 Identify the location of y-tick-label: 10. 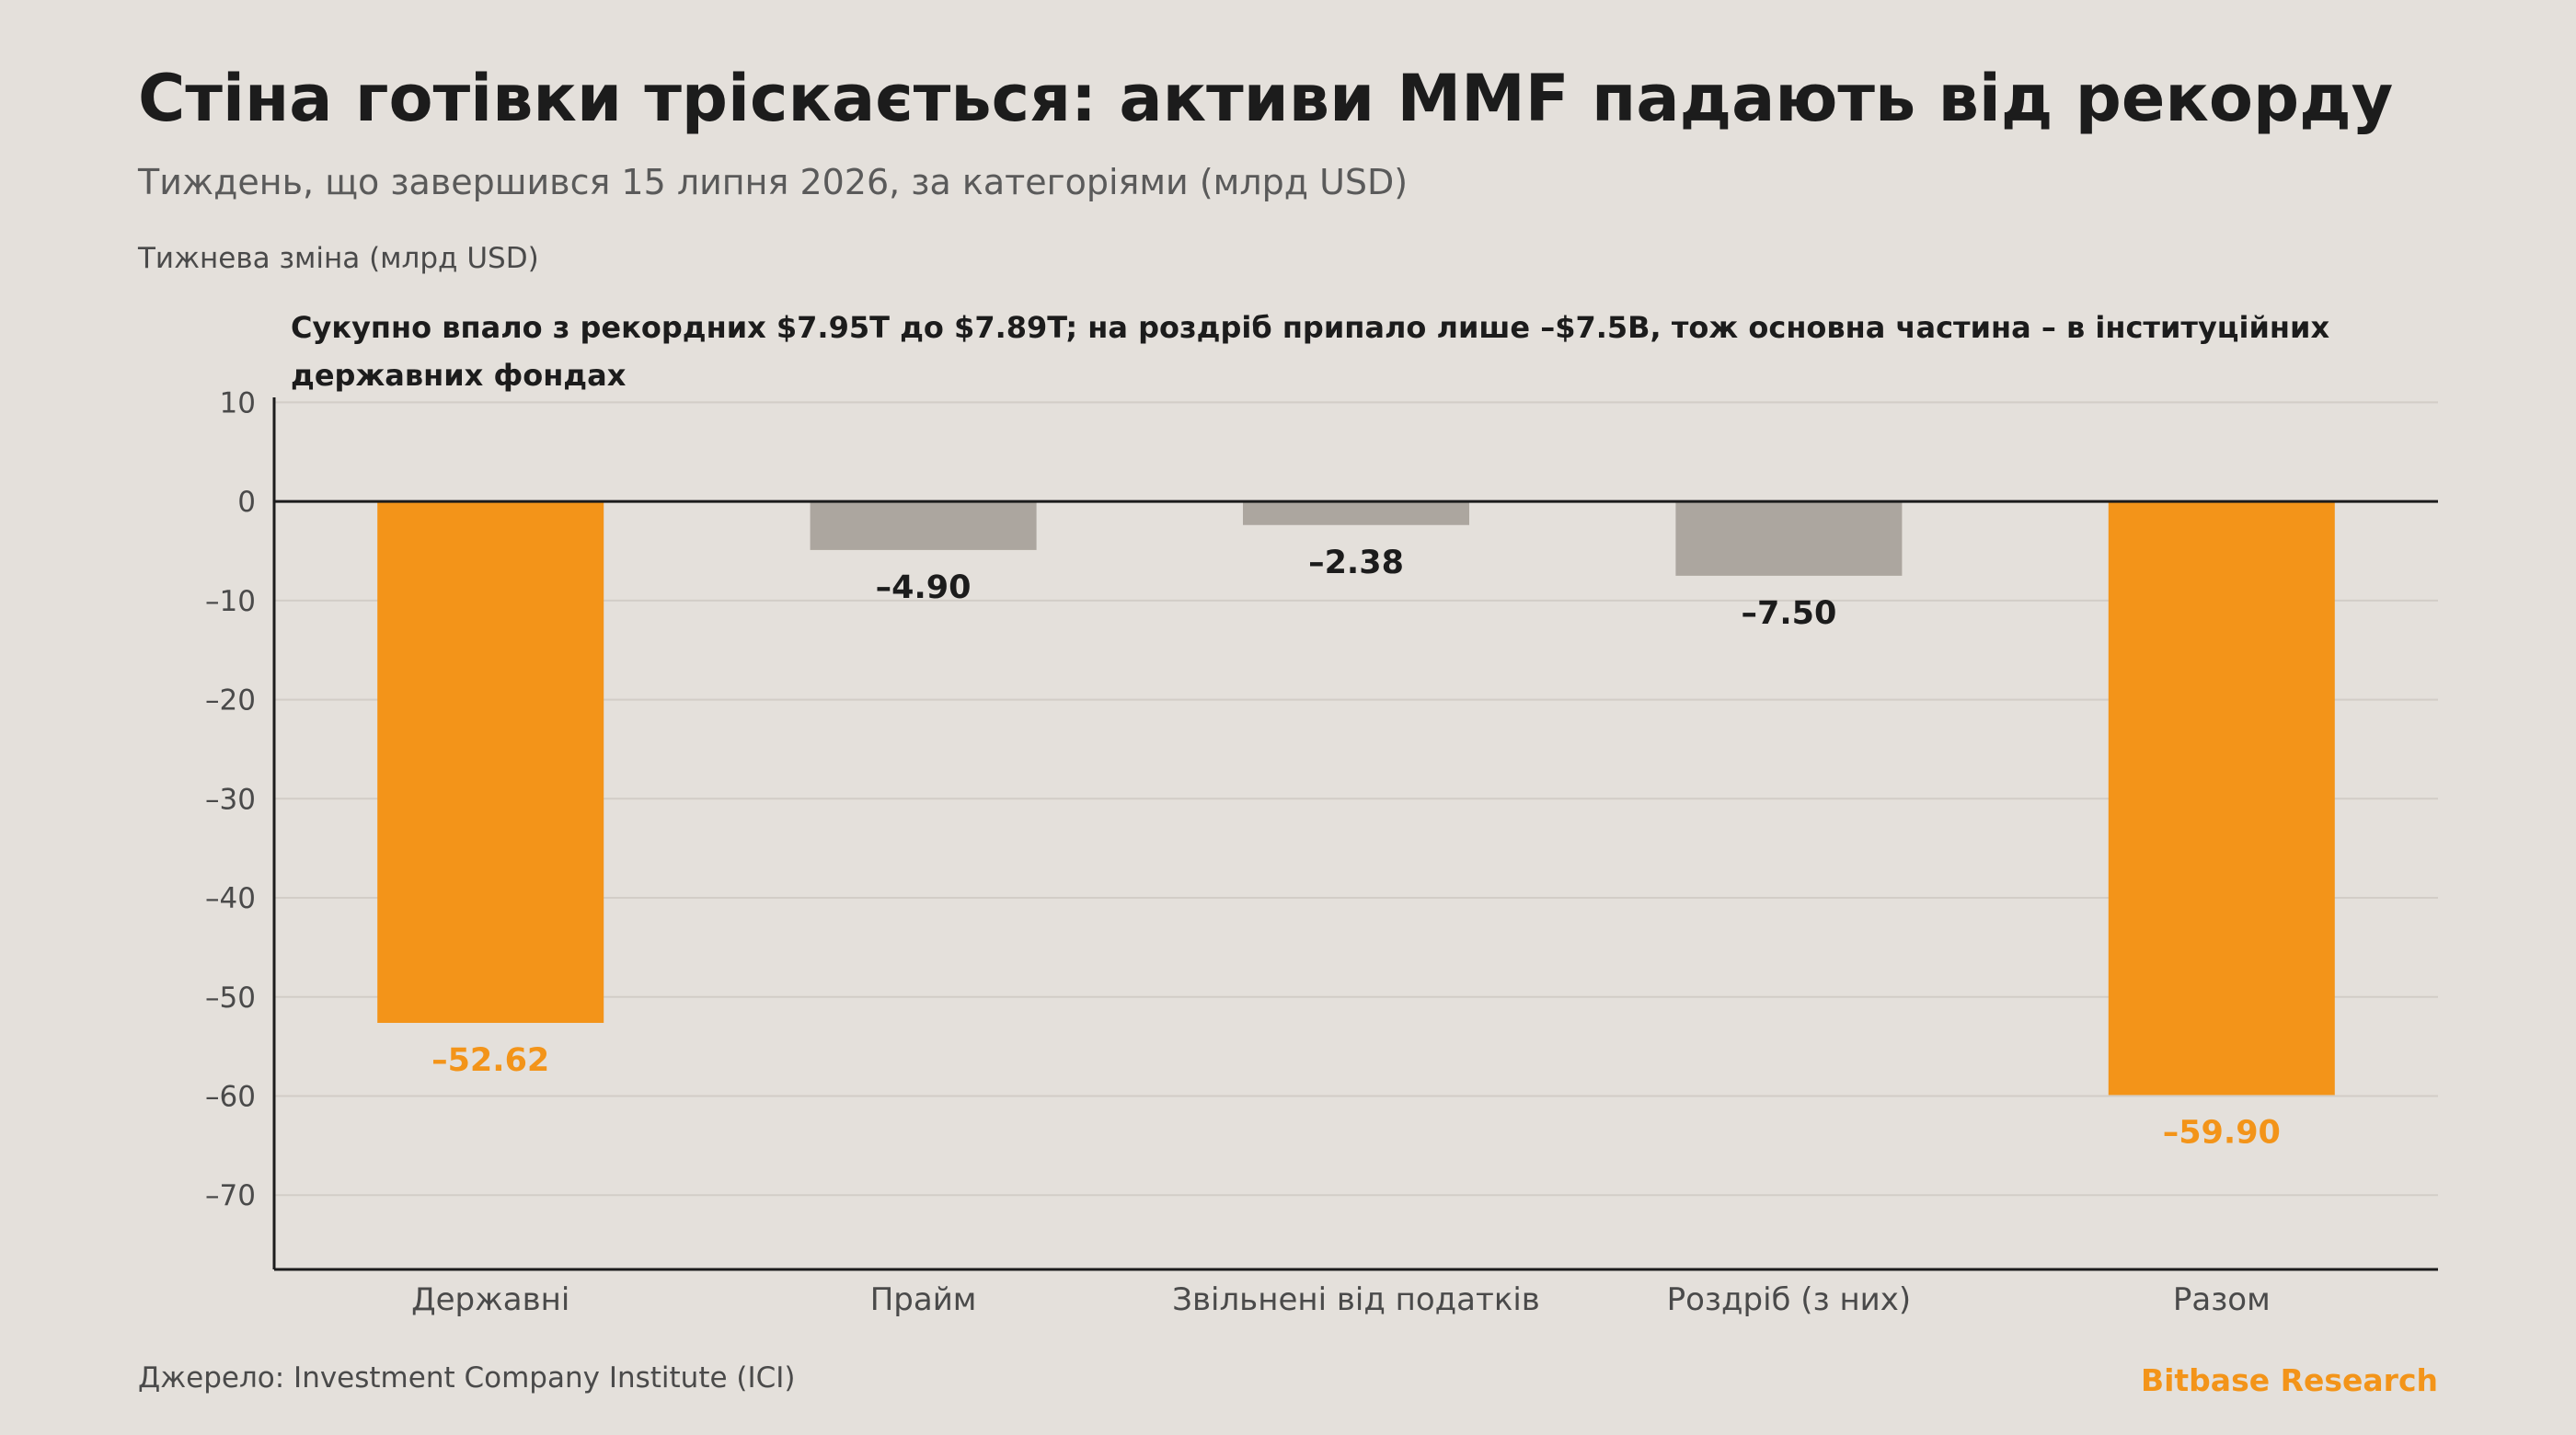
(238, 402).